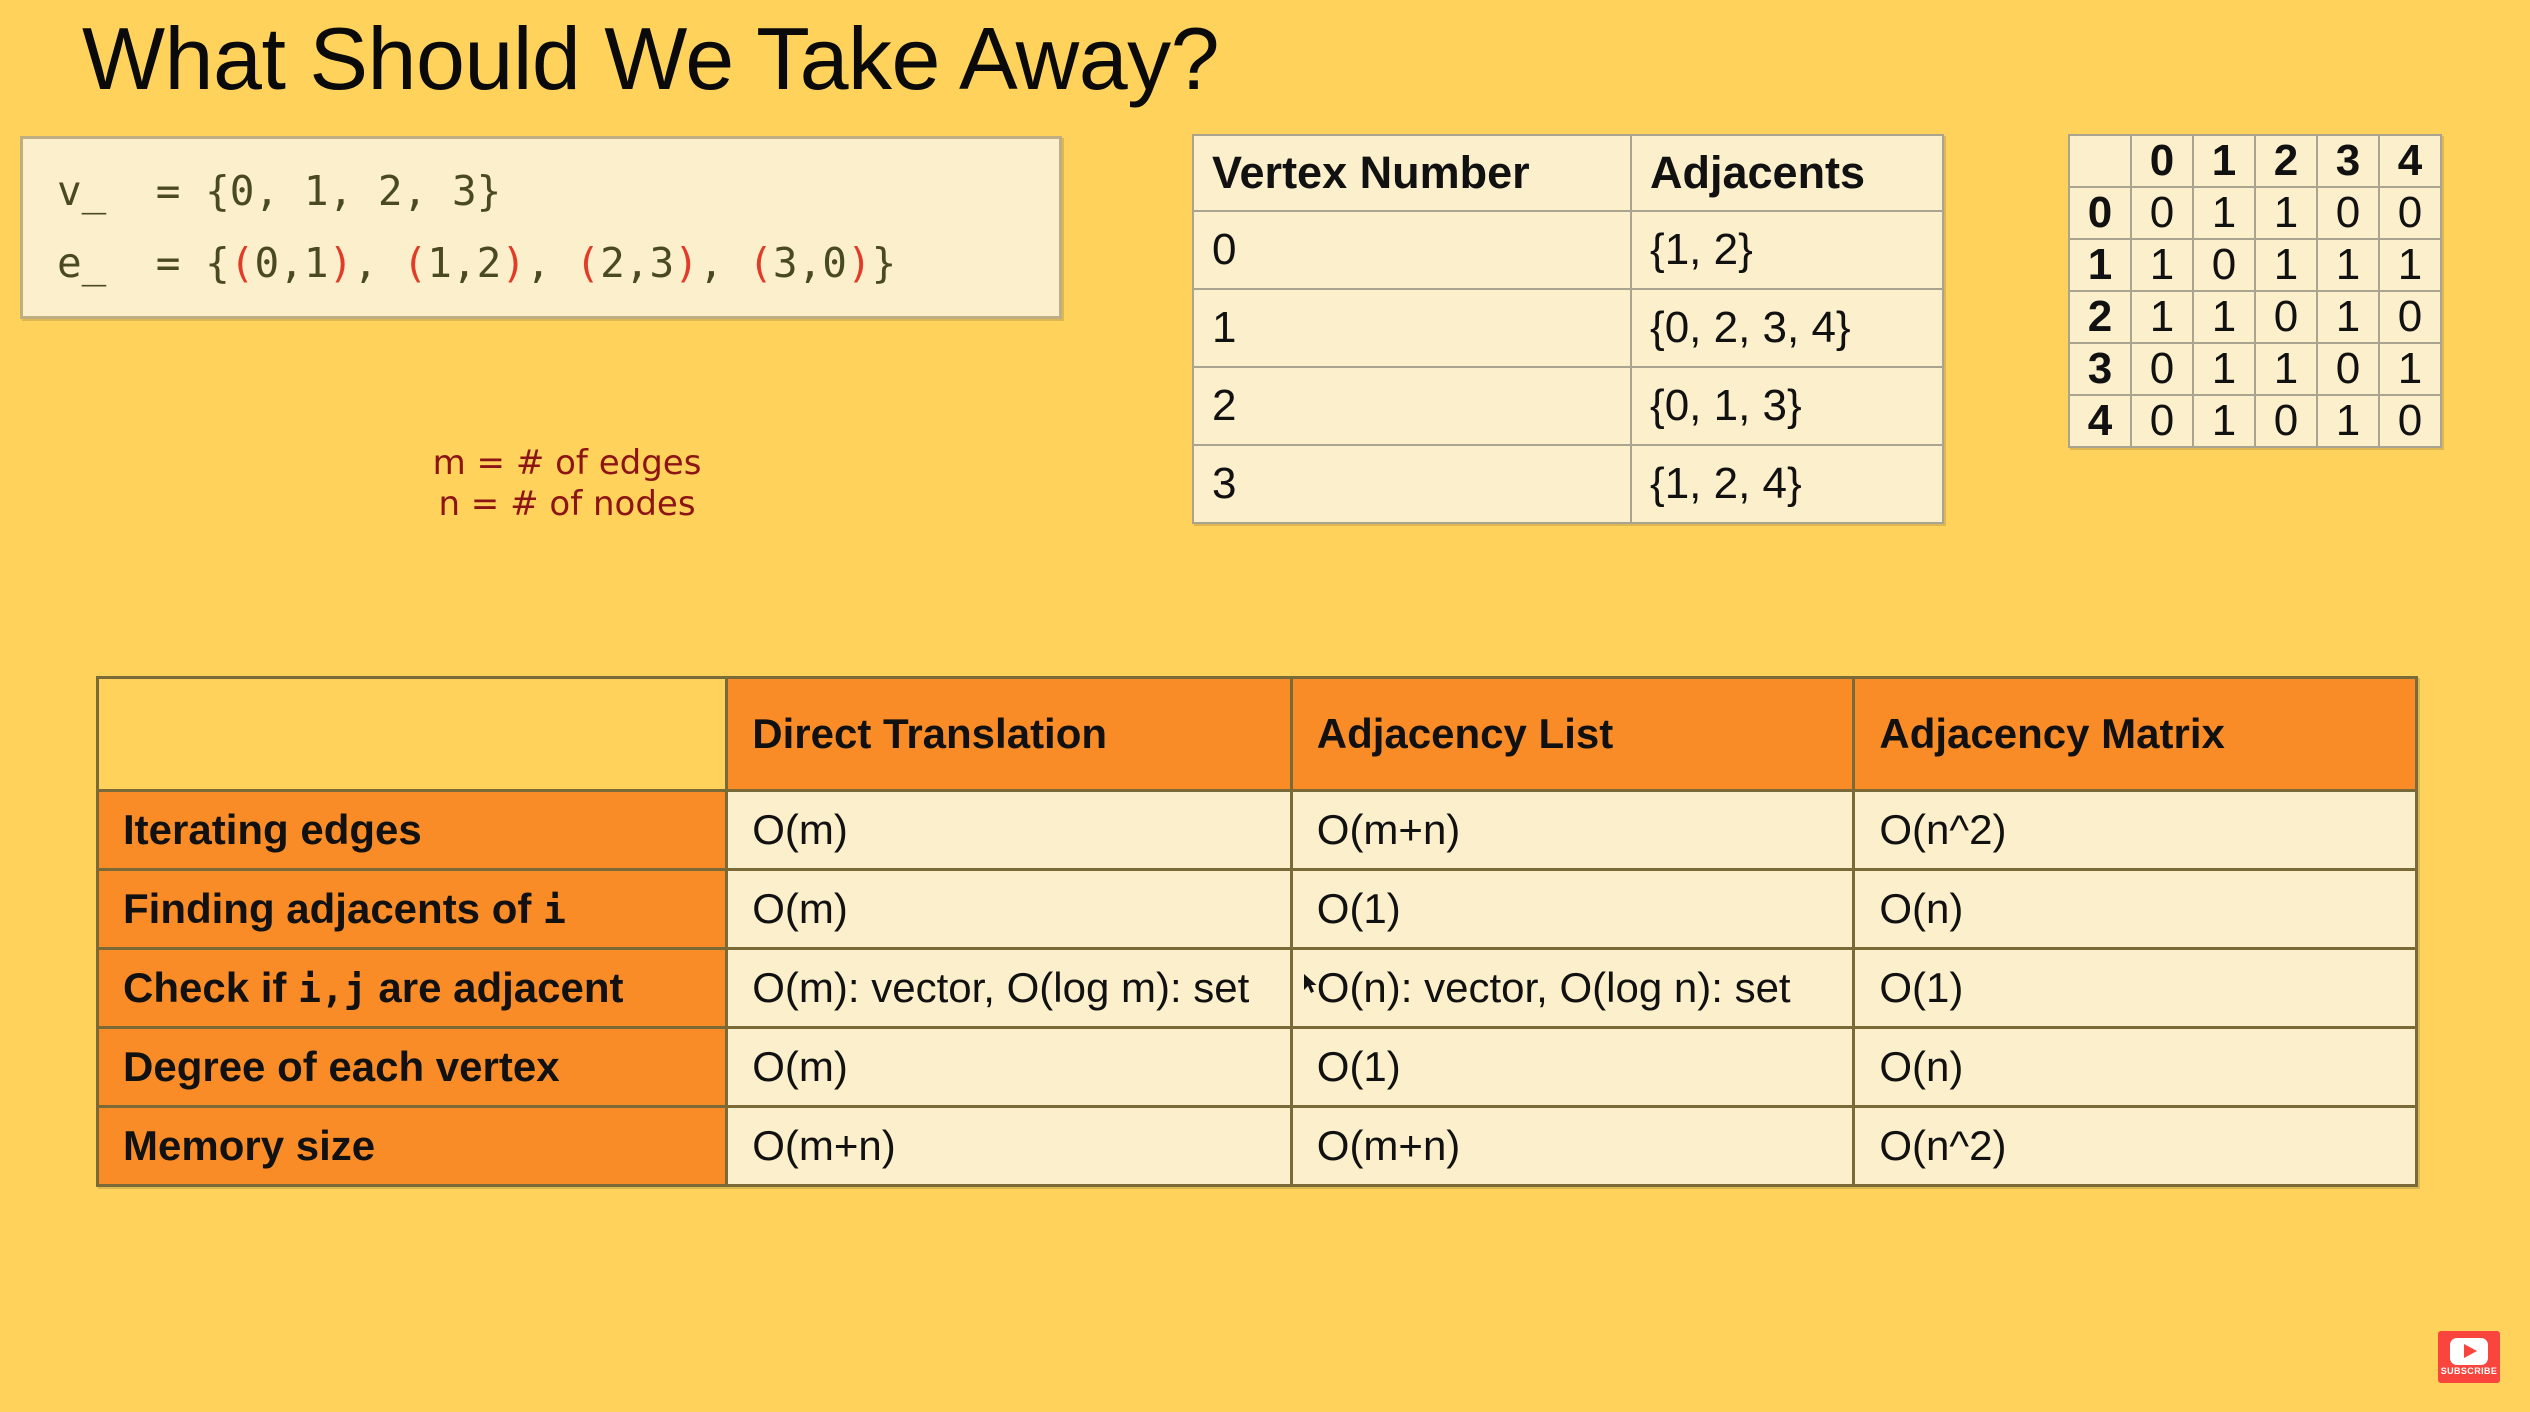 Image resolution: width=2530 pixels, height=1412 pixels. I want to click on matrix-col-header: 0, so click(2162, 161).